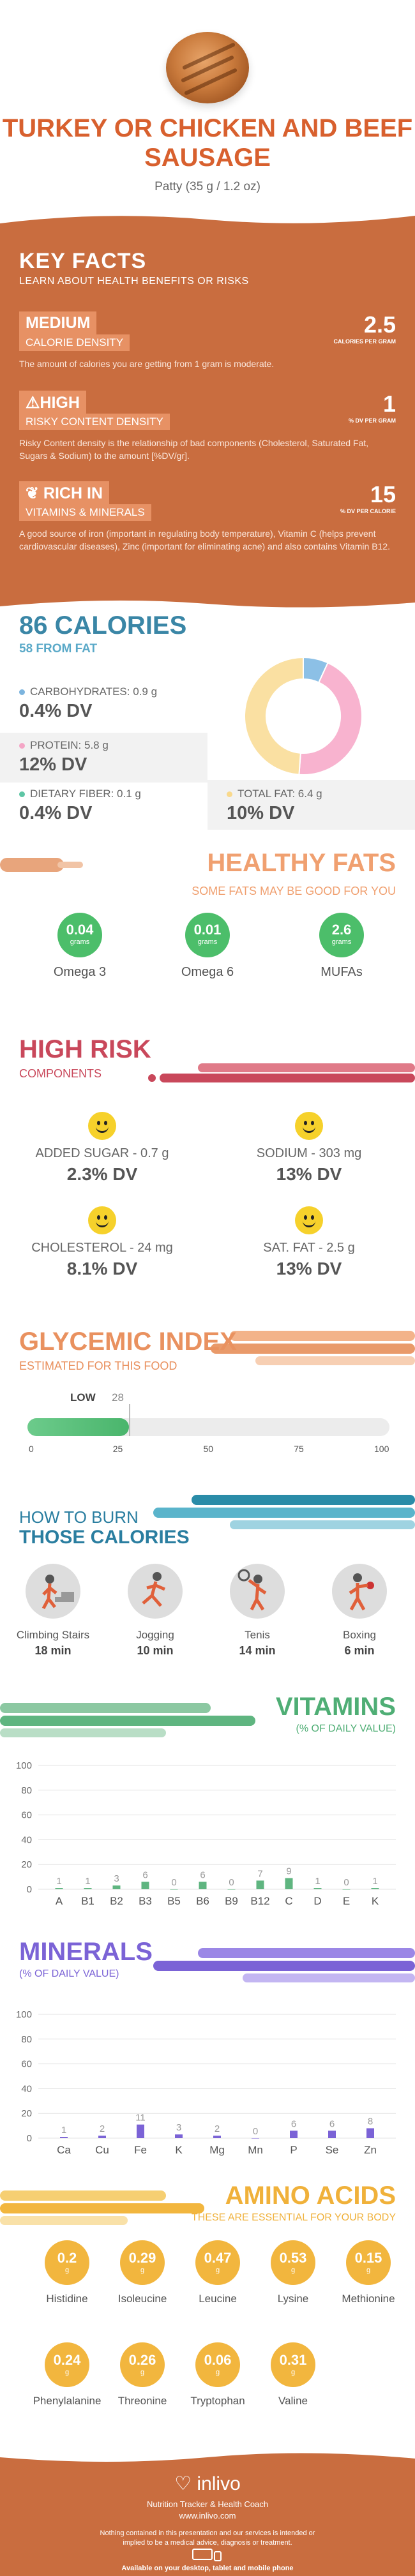 This screenshot has width=415, height=2576. What do you see at coordinates (207, 67) in the screenshot?
I see `food-image` at bounding box center [207, 67].